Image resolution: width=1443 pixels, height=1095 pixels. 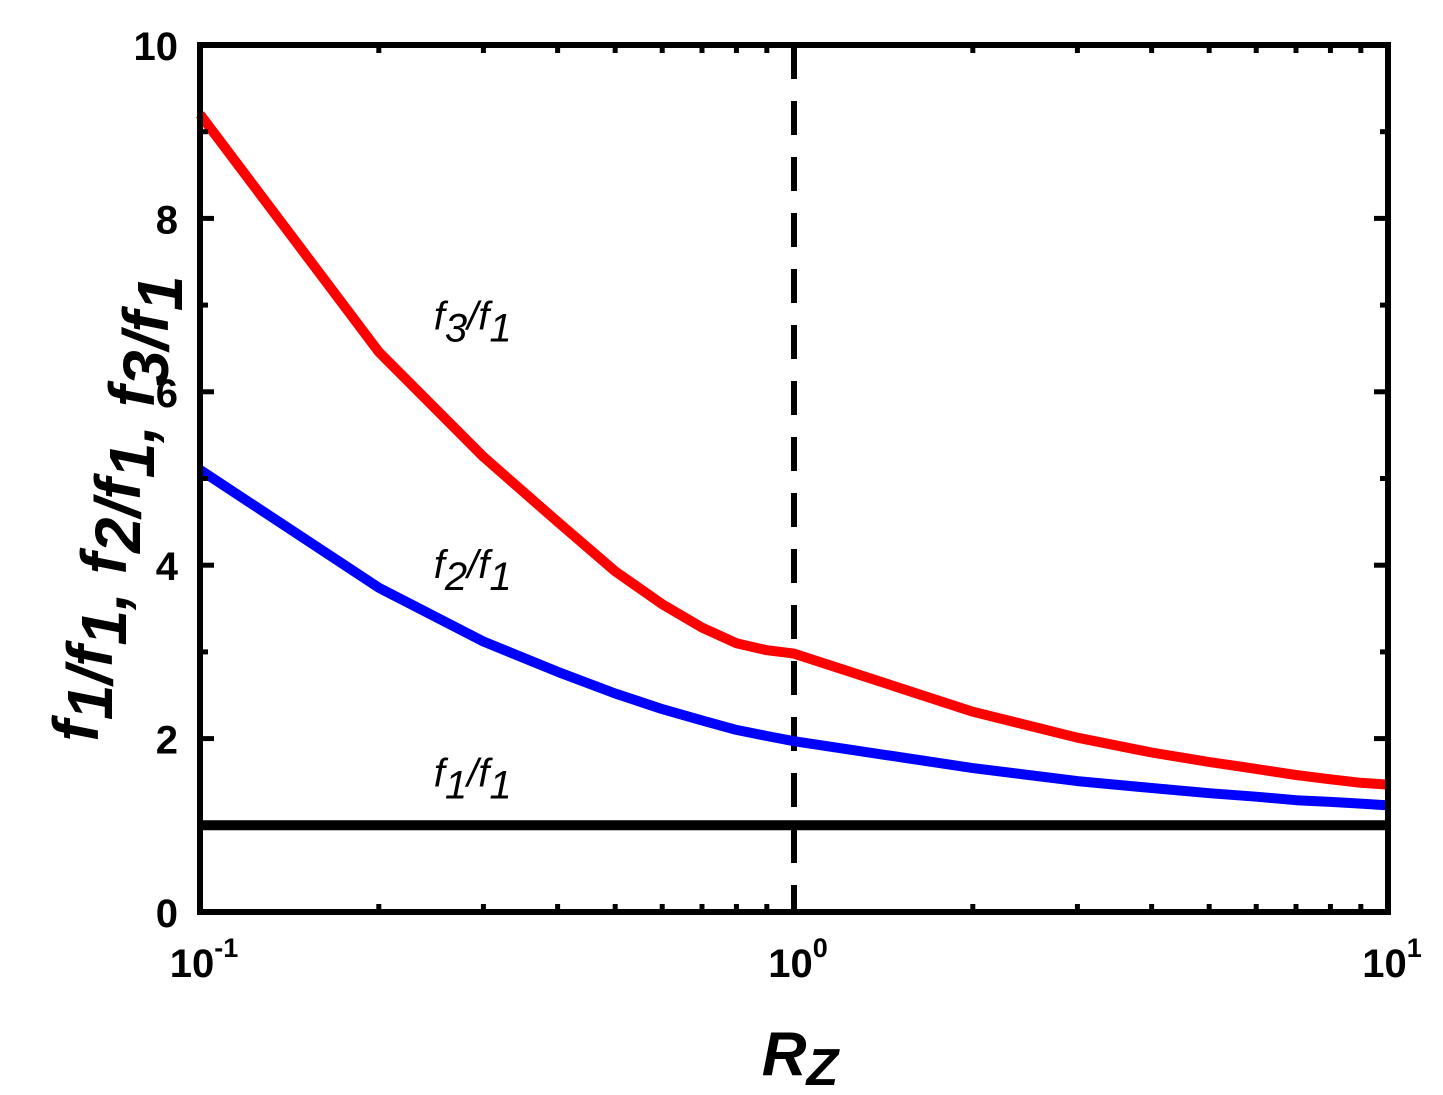 What do you see at coordinates (473, 322) in the screenshot?
I see `curve-label-f3-f1: f3/f1` at bounding box center [473, 322].